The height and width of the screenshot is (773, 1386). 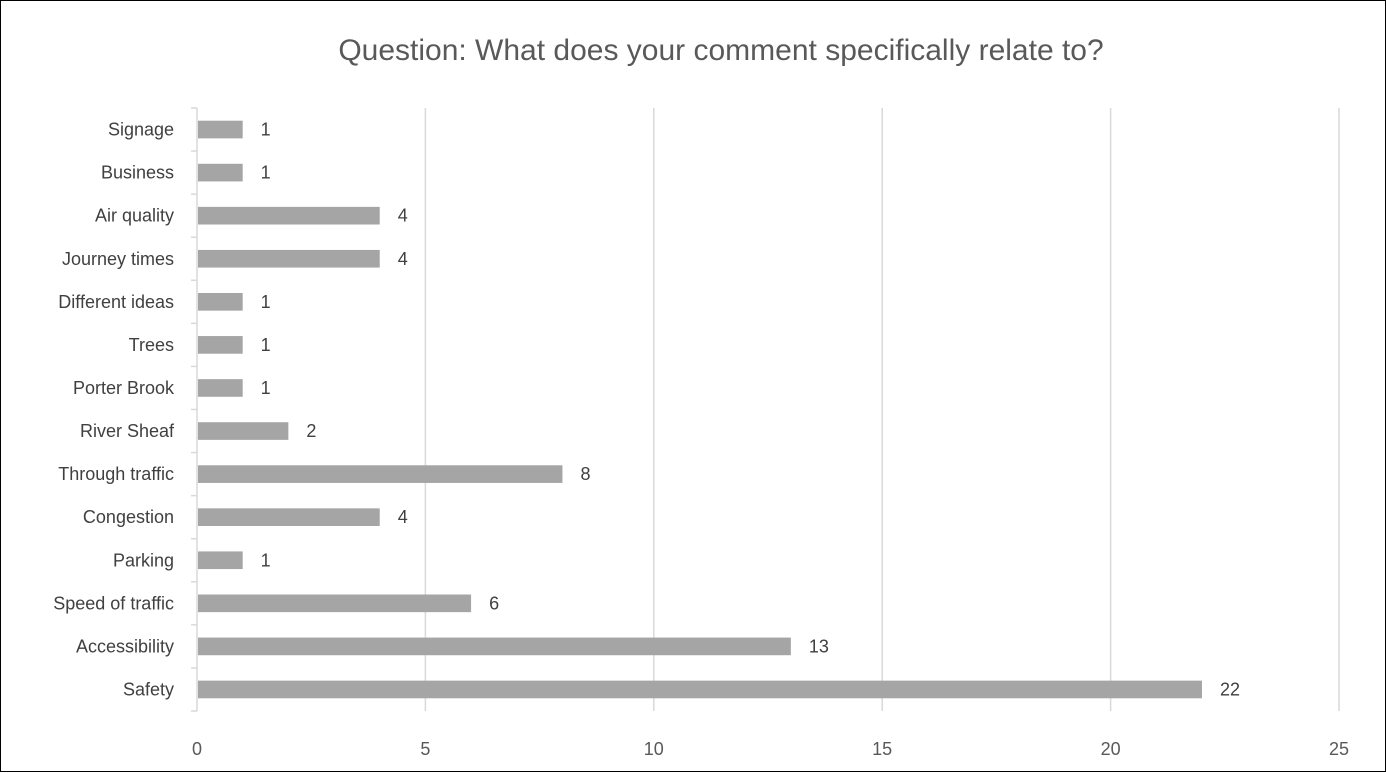 I want to click on category-label: Congestion, so click(x=128, y=517).